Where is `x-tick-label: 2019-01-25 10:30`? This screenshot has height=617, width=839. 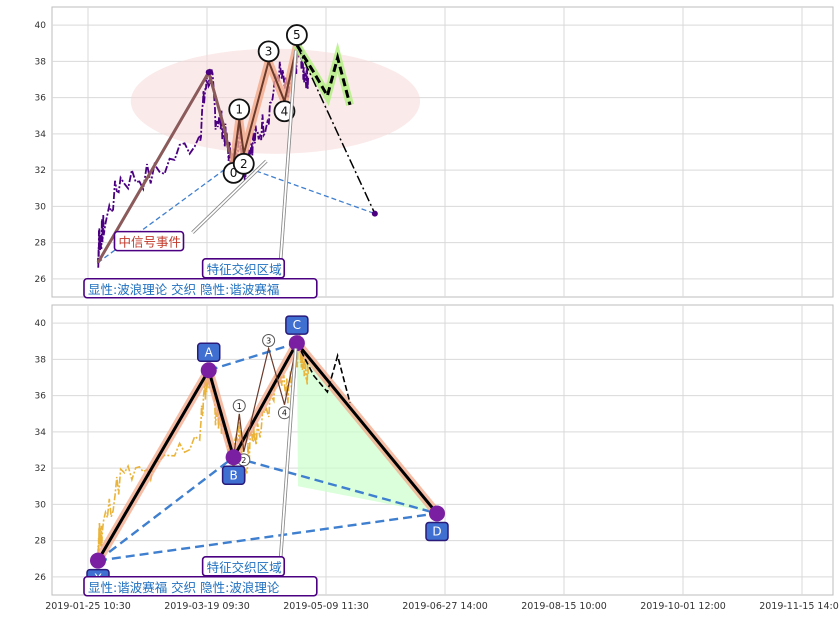 x-tick-label: 2019-01-25 10:30 is located at coordinates (88, 606).